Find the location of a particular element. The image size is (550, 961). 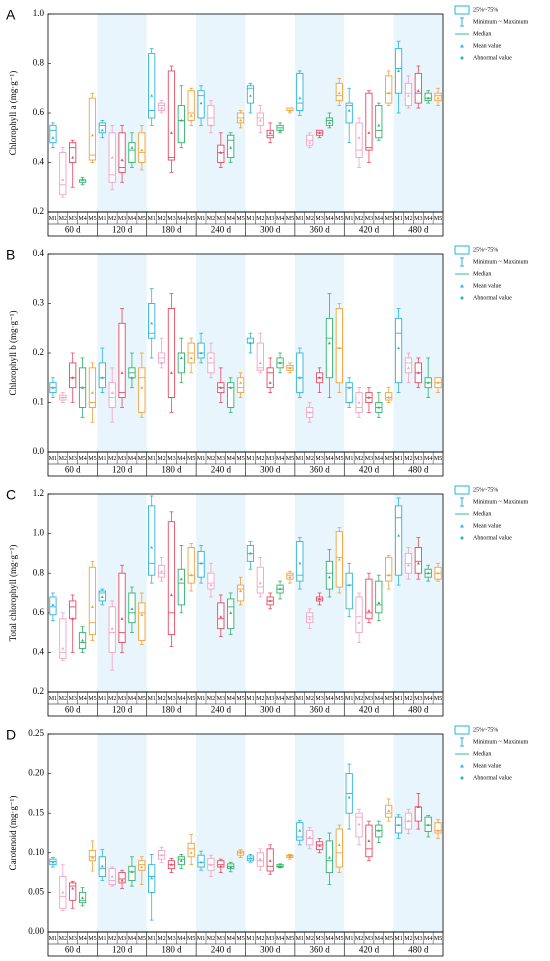

panel-label: D is located at coordinates (11, 735).